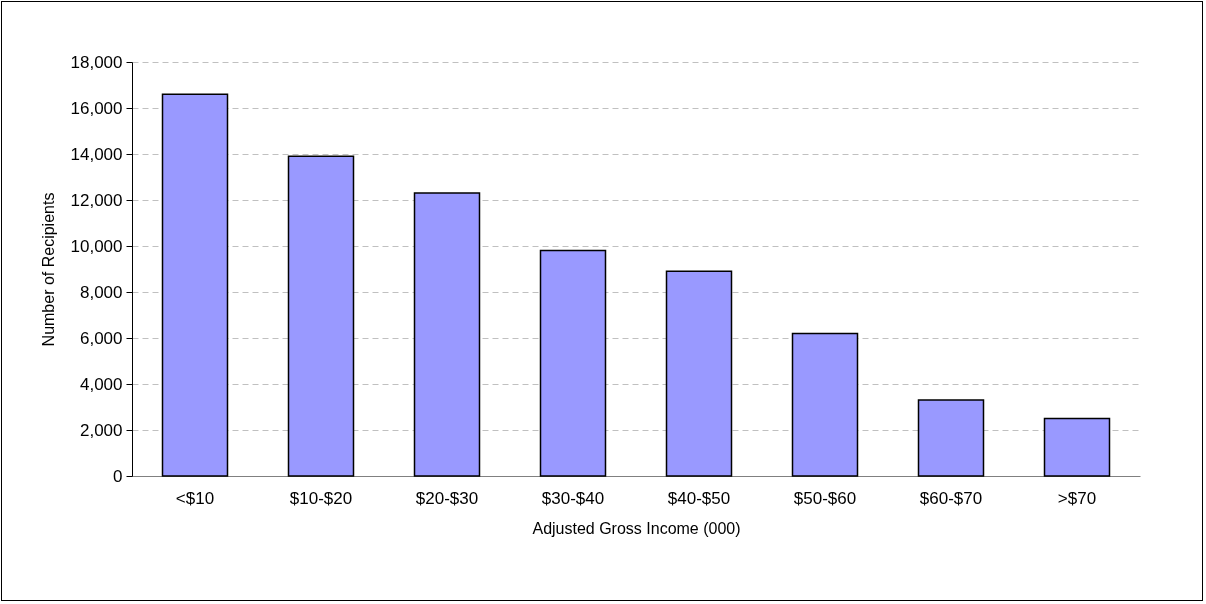 Image resolution: width=1206 pixels, height=604 pixels. I want to click on y-tick-label: 2,000, so click(101, 430).